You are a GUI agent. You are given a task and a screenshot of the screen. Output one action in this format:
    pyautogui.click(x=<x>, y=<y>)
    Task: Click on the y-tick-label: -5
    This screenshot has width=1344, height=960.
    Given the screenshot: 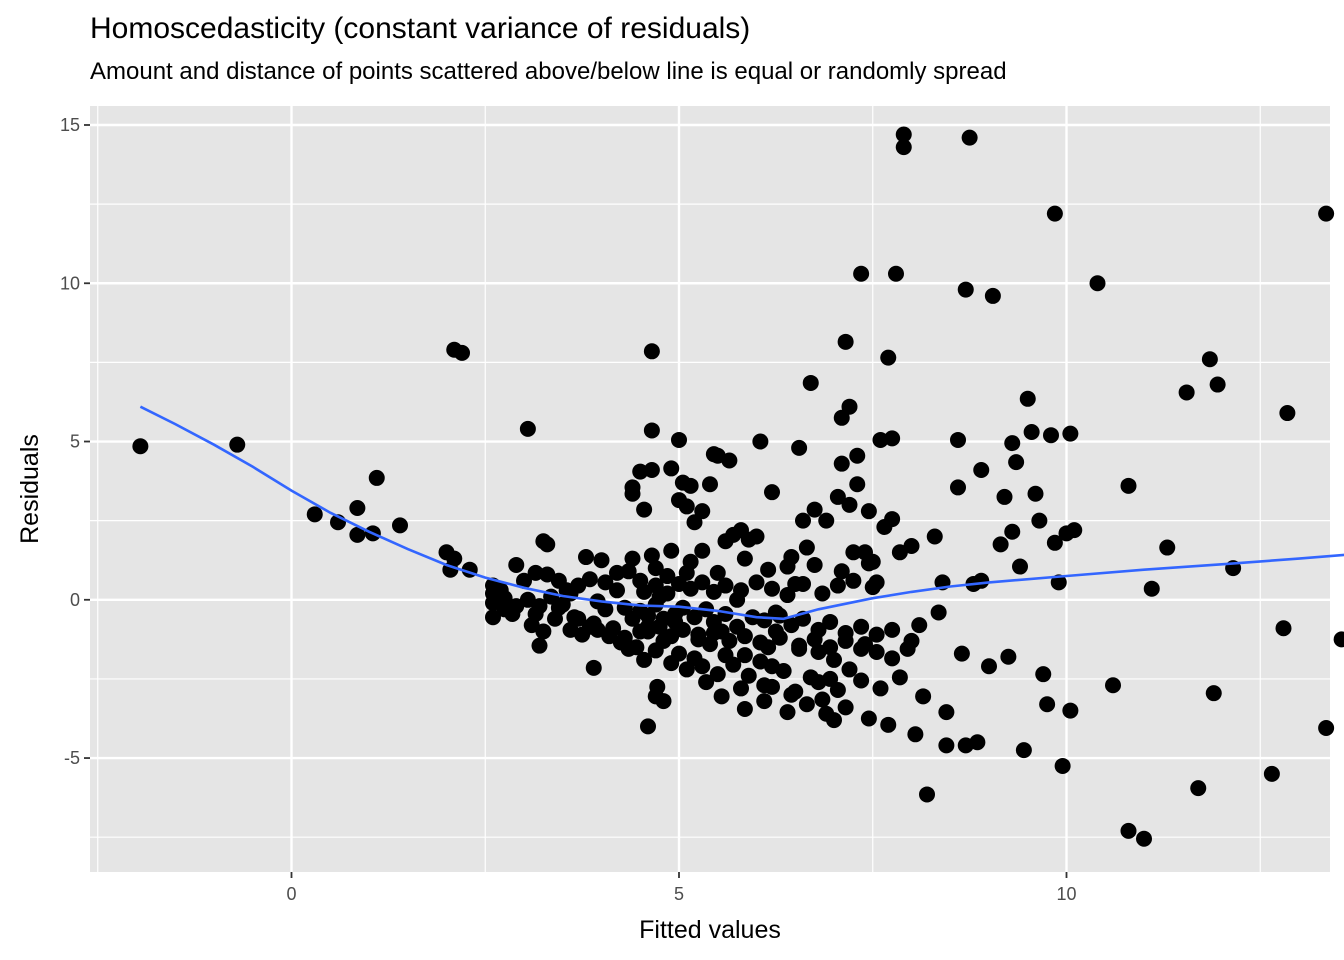 What is the action you would take?
    pyautogui.click(x=72, y=758)
    